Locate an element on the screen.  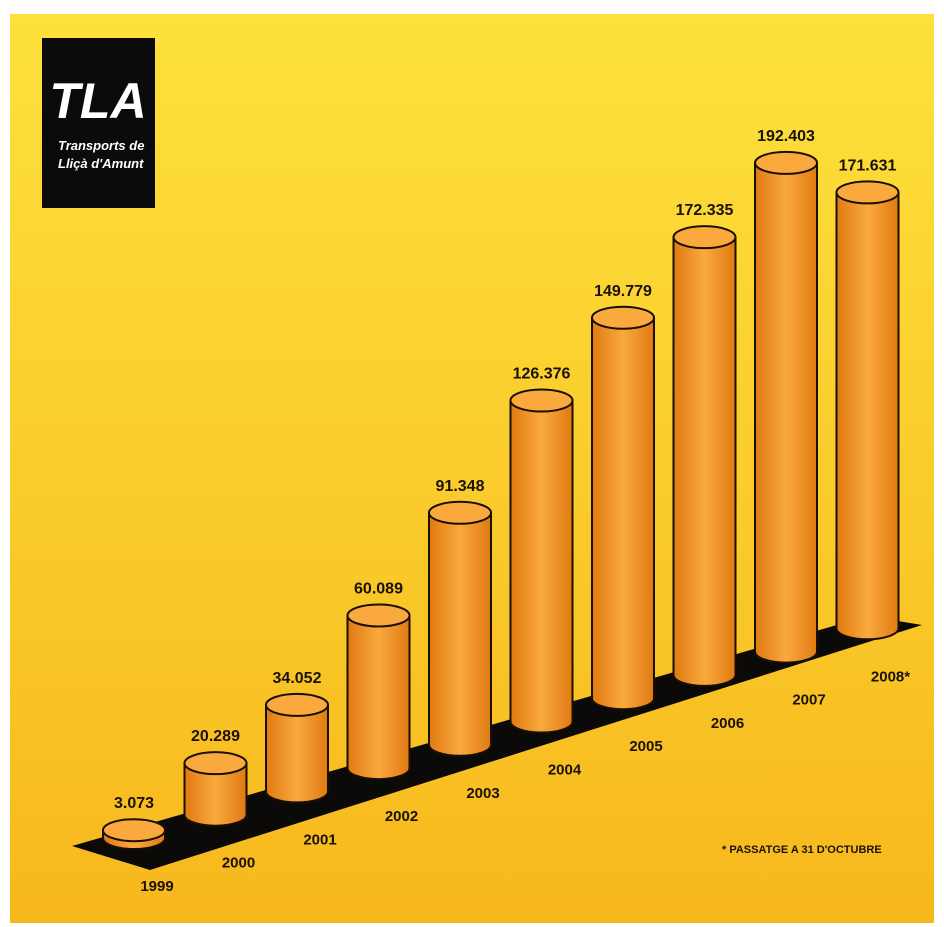
bar-value-label: 192.403 is located at coordinates (786, 136).